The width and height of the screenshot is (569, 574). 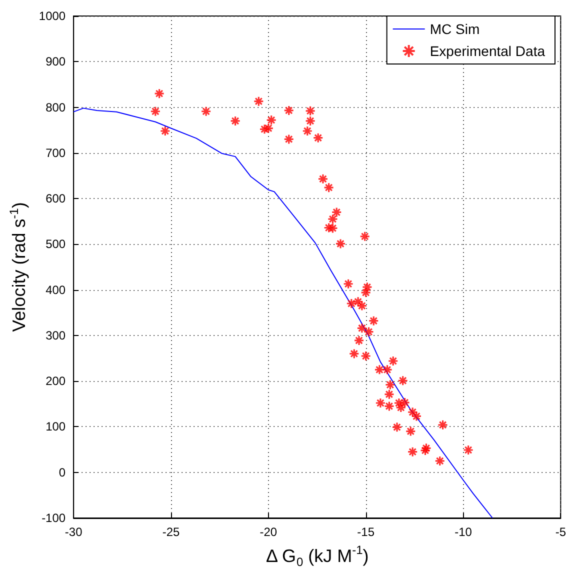 What do you see at coordinates (56, 335) in the screenshot?
I see `y-tick-label: 300` at bounding box center [56, 335].